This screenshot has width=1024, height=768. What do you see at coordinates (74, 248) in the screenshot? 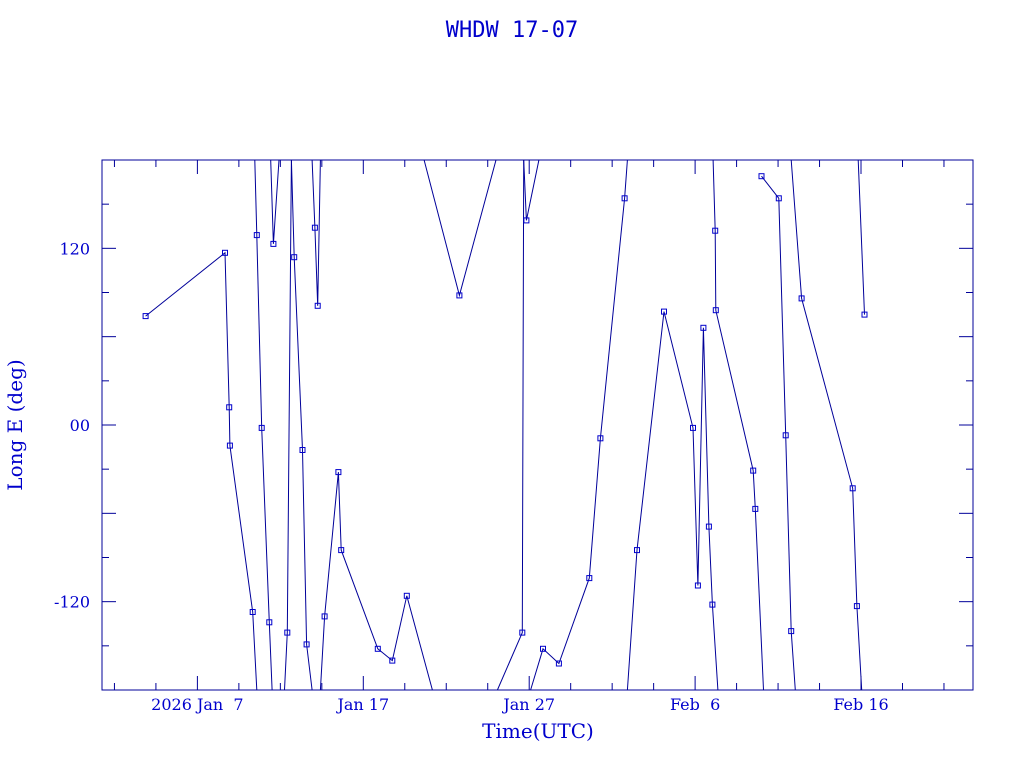
I see `y-tick-label: 120` at bounding box center [74, 248].